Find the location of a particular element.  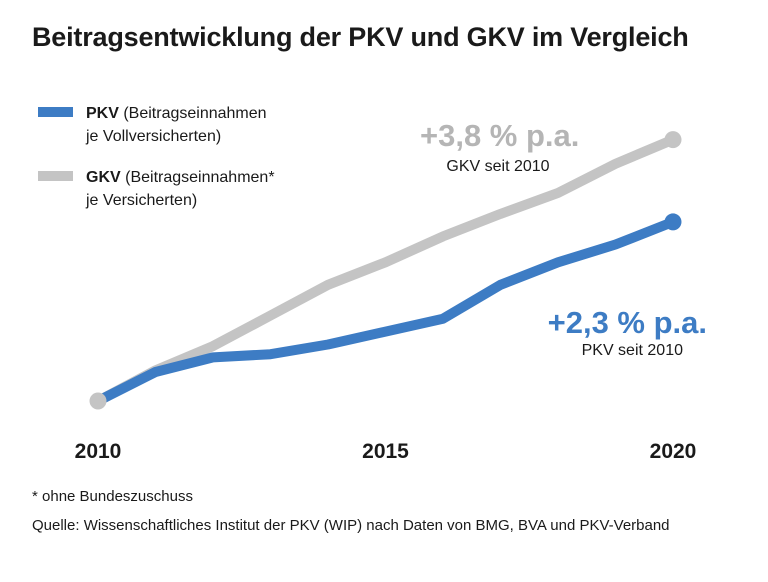

legend-label-rest-gkv: (Beitragseinnahmen* is located at coordinates (199, 177).